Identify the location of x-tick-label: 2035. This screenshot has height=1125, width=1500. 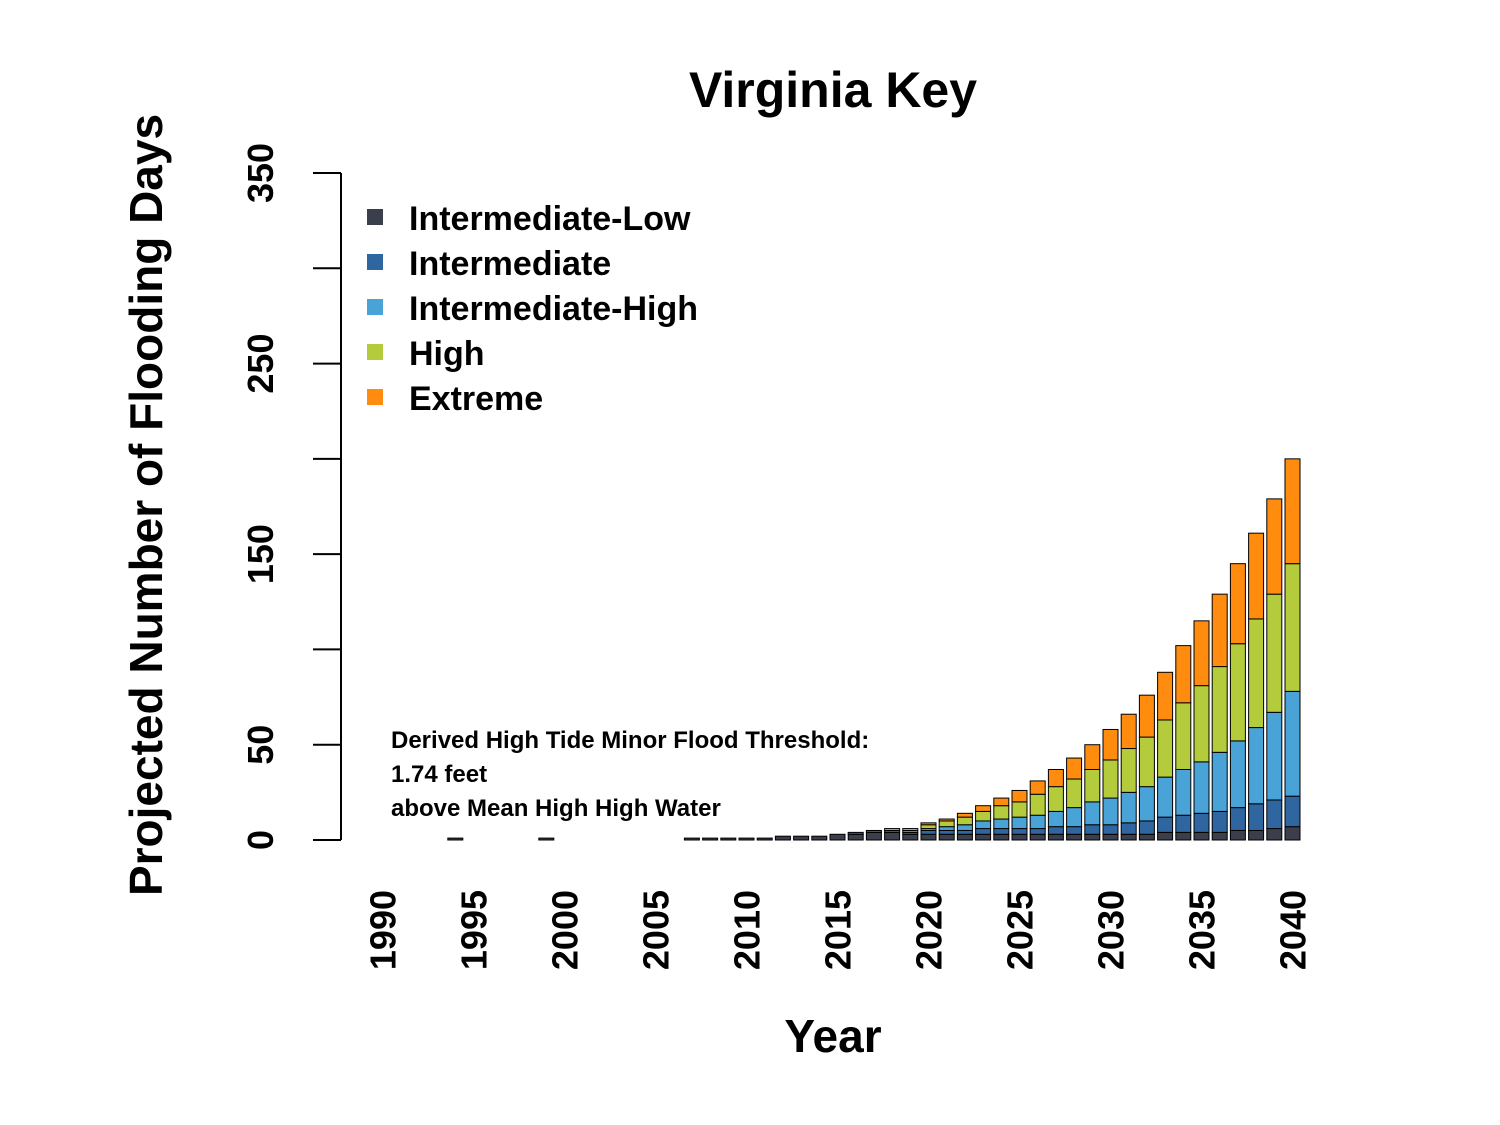
(1202, 930).